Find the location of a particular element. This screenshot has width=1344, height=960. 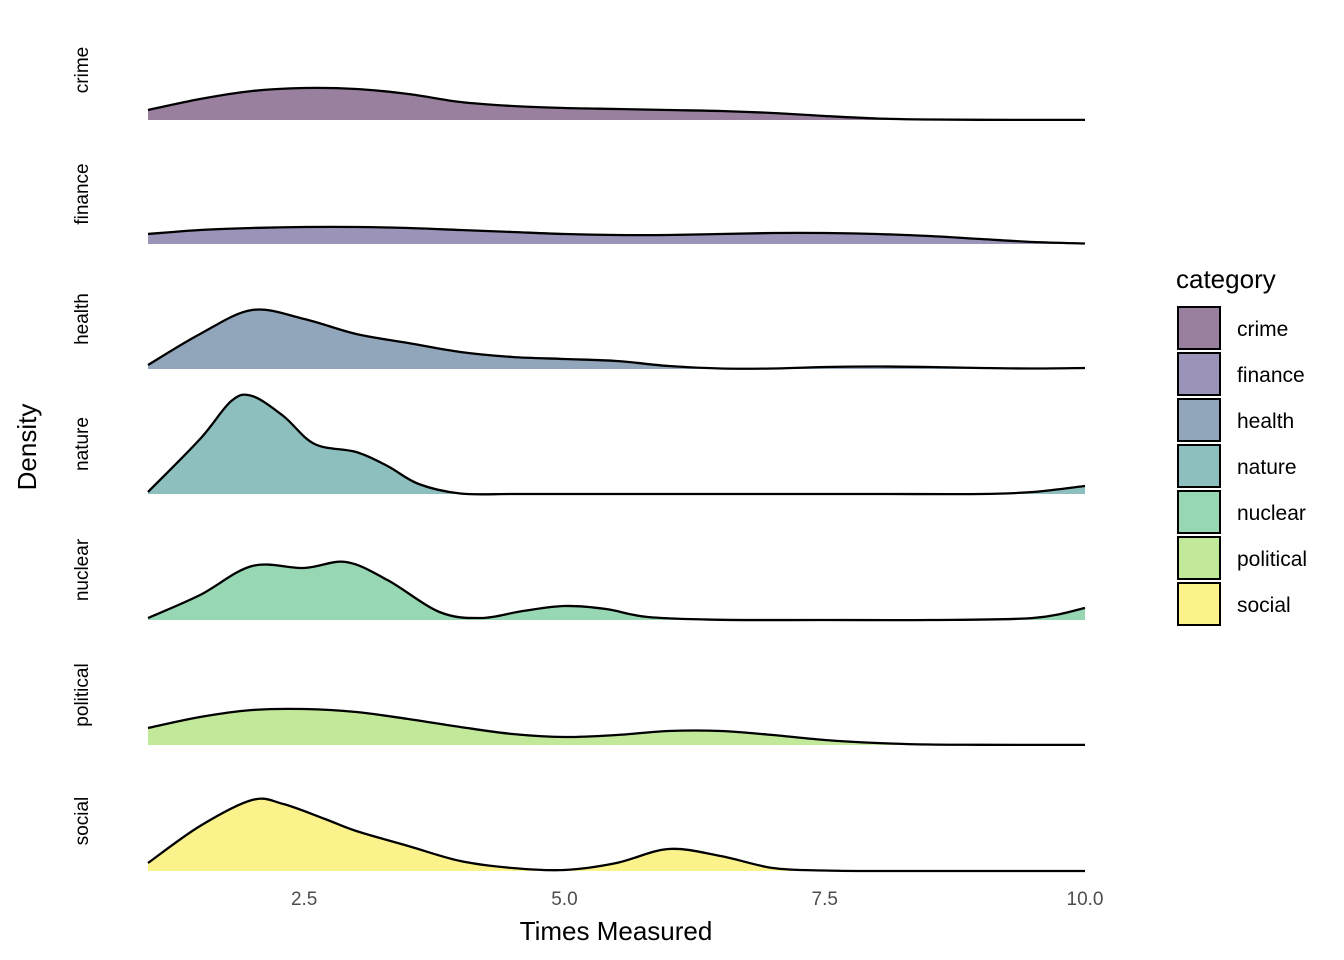

legend-swatch-nature is located at coordinates (1199, 466).